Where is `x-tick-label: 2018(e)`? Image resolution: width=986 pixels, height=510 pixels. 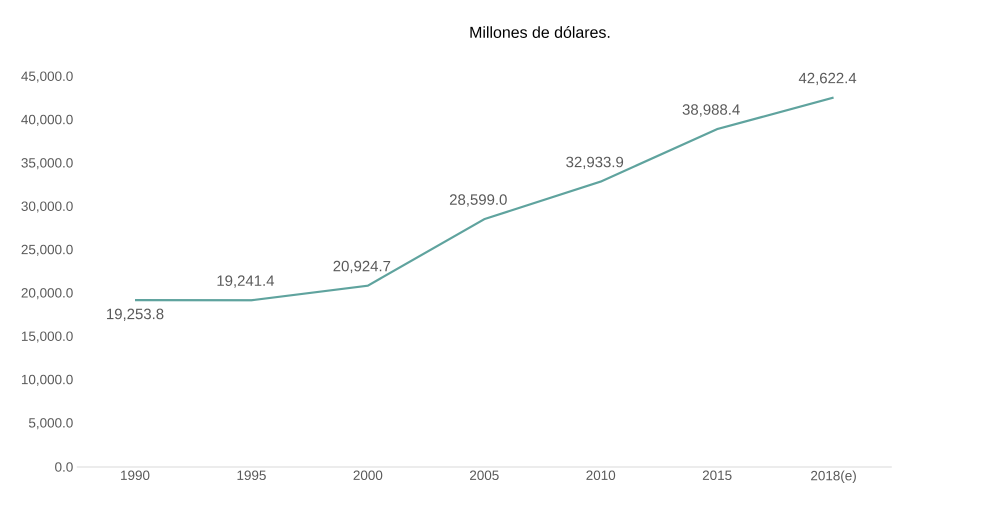
x-tick-label: 2018(e) is located at coordinates (833, 477).